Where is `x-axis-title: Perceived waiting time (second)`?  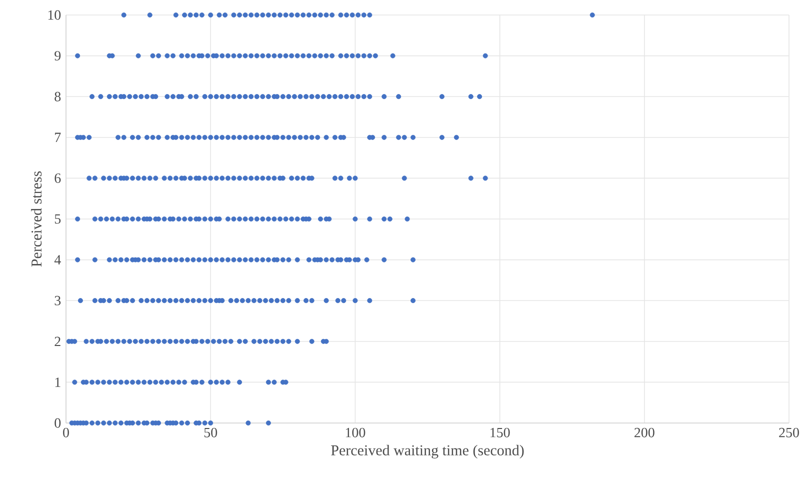 x-axis-title: Perceived waiting time (second) is located at coordinates (427, 451).